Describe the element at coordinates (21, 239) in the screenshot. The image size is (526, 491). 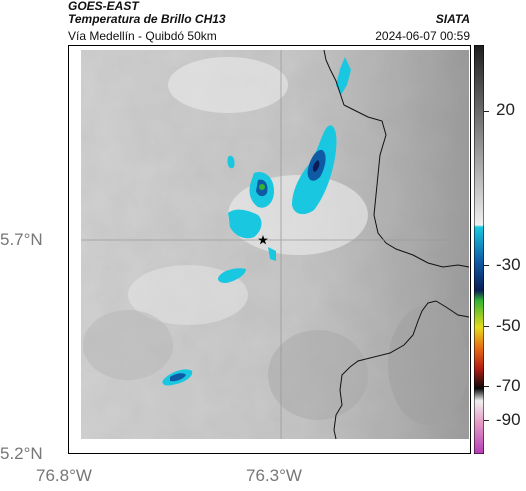
I see `y-tick-label: 5.7°N` at that location.